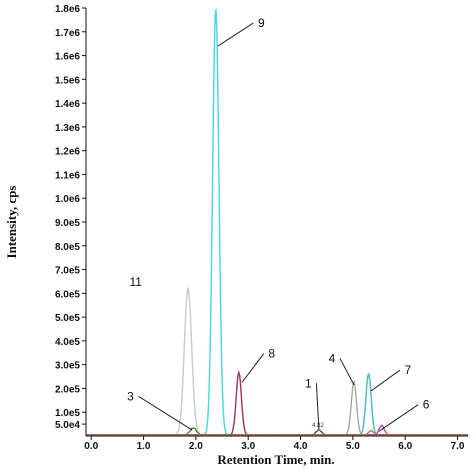  What do you see at coordinates (67, 57) in the screenshot?
I see `y-tick-label: 1.6e6` at bounding box center [67, 57].